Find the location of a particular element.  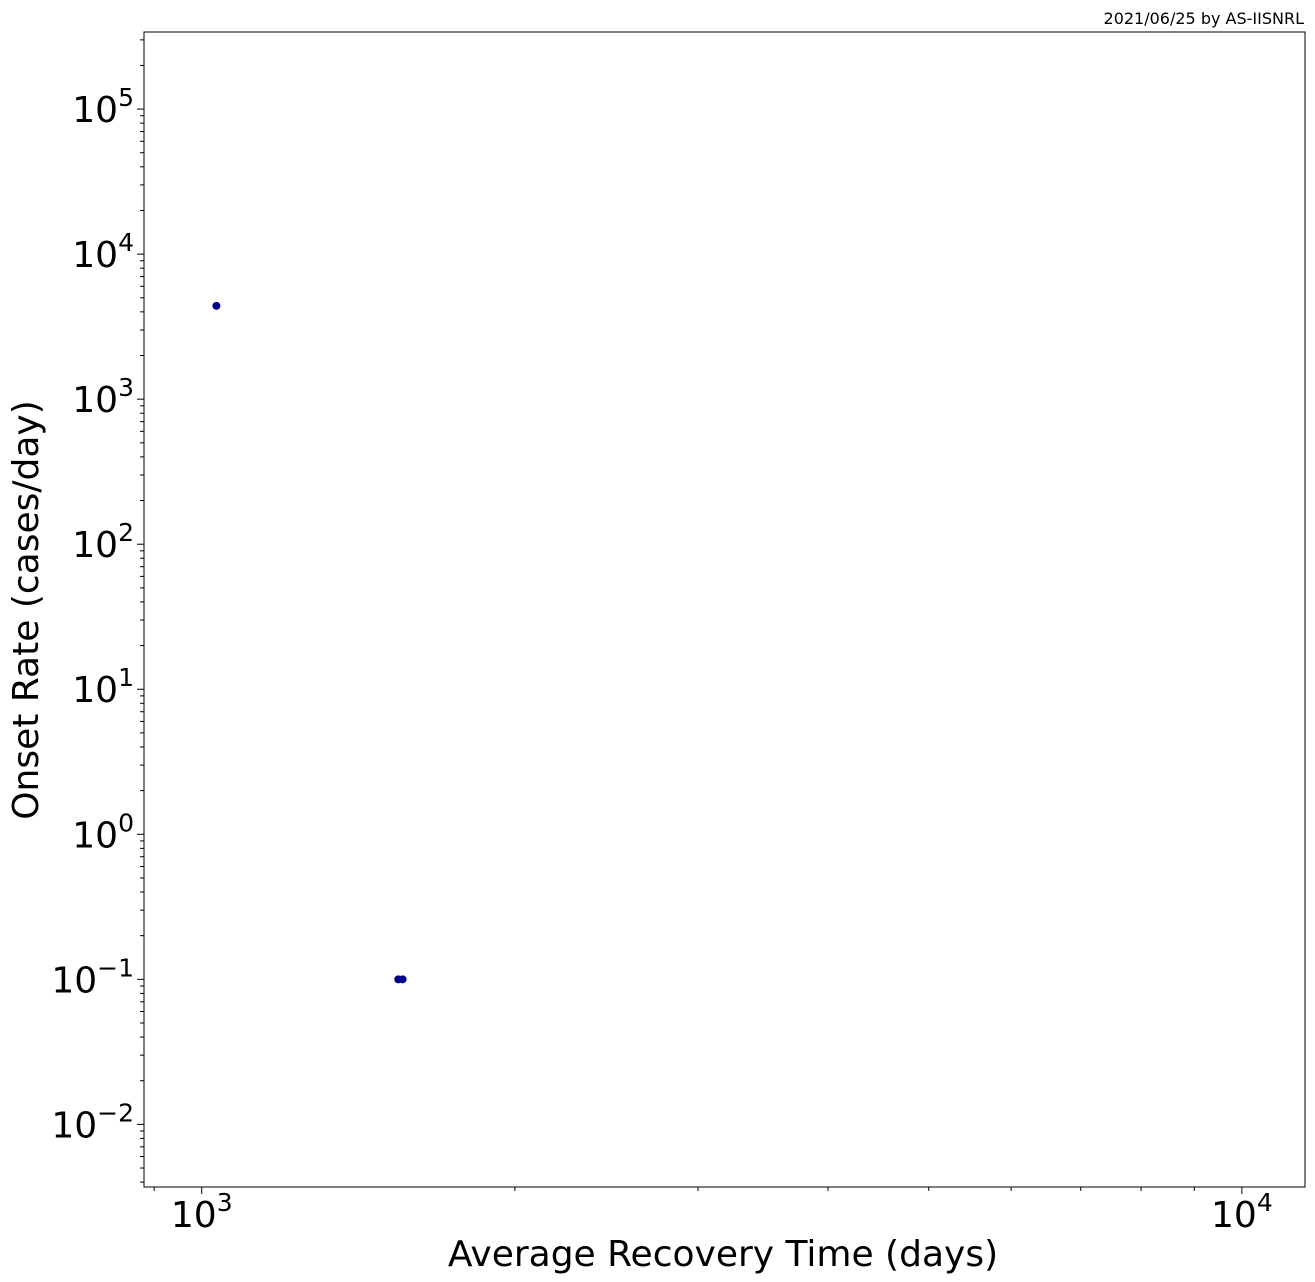

y-tick-label: 10³ is located at coordinates (103, 397).